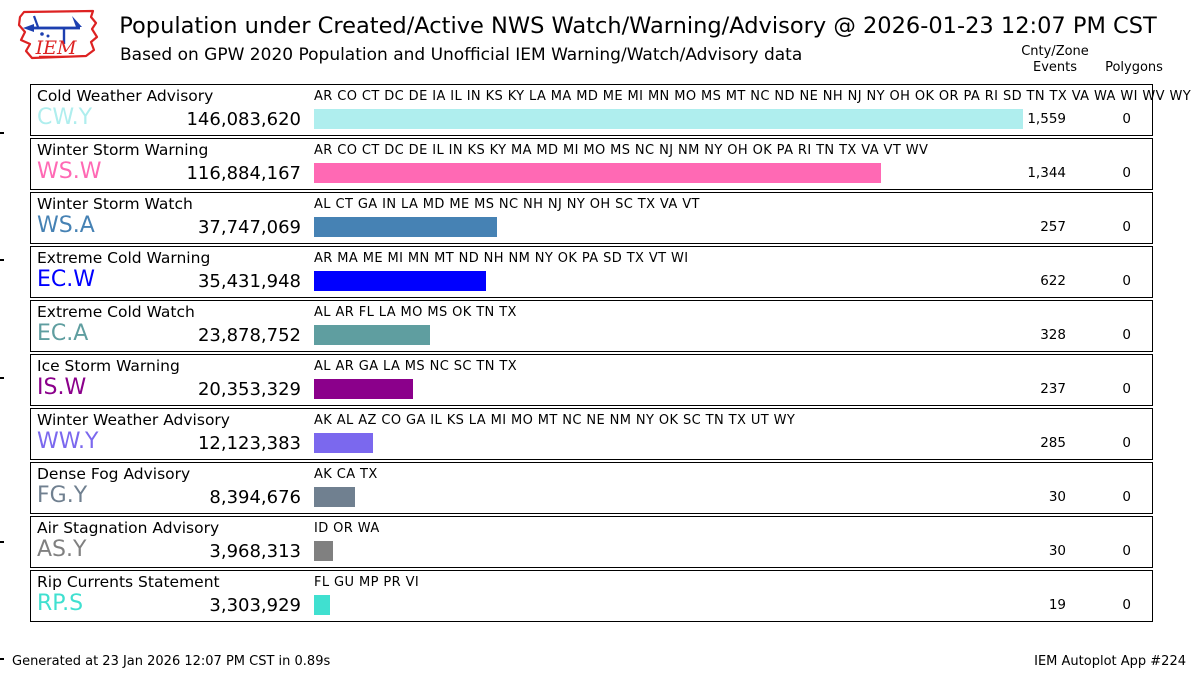 This screenshot has height=675, width=1200. Describe the element at coordinates (63, 333) in the screenshot. I see `advisory-code: EC.A` at that location.